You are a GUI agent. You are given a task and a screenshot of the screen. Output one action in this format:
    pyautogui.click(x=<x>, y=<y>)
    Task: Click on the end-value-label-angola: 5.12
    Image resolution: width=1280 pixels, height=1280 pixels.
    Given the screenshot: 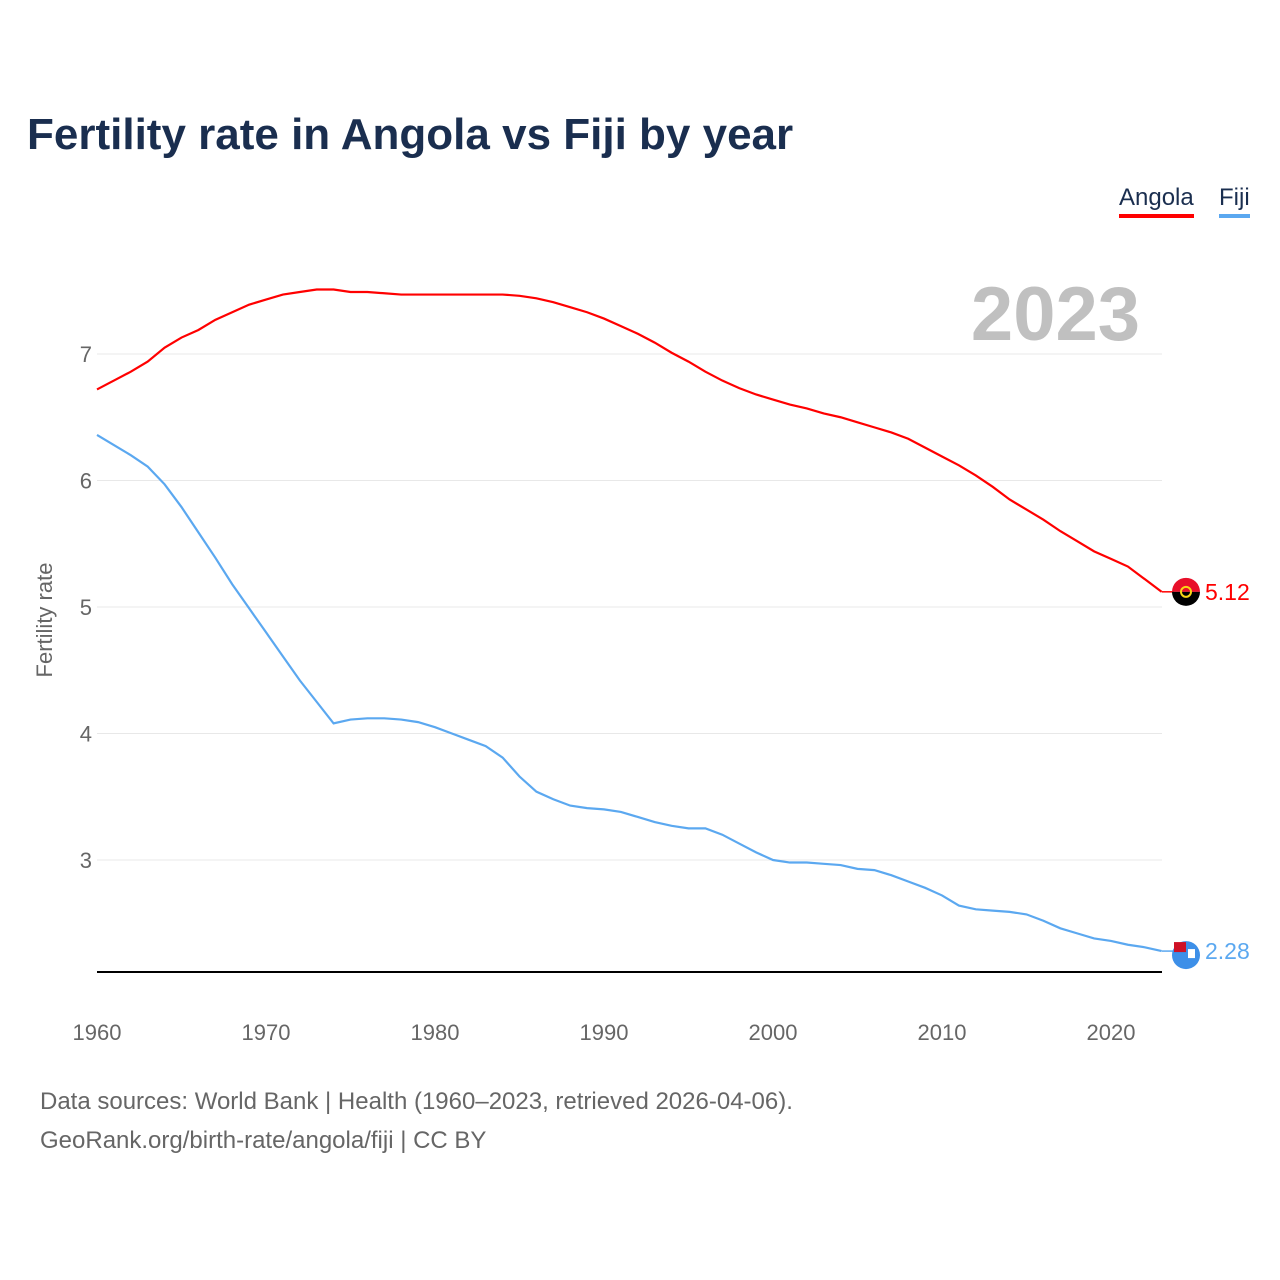 What is the action you would take?
    pyautogui.click(x=1227, y=592)
    